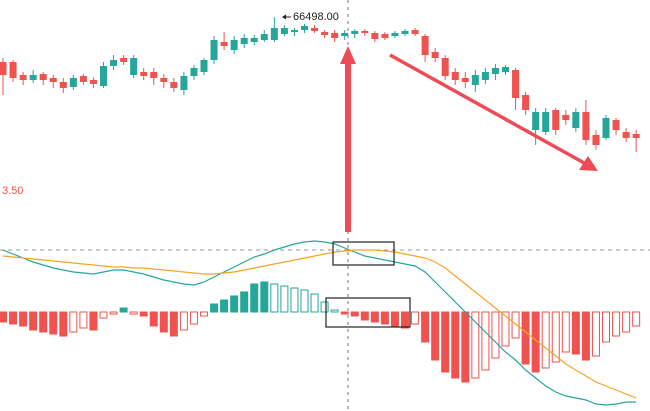 Image resolution: width=650 pixels, height=411 pixels. I want to click on arrow-head, so click(588, 163).